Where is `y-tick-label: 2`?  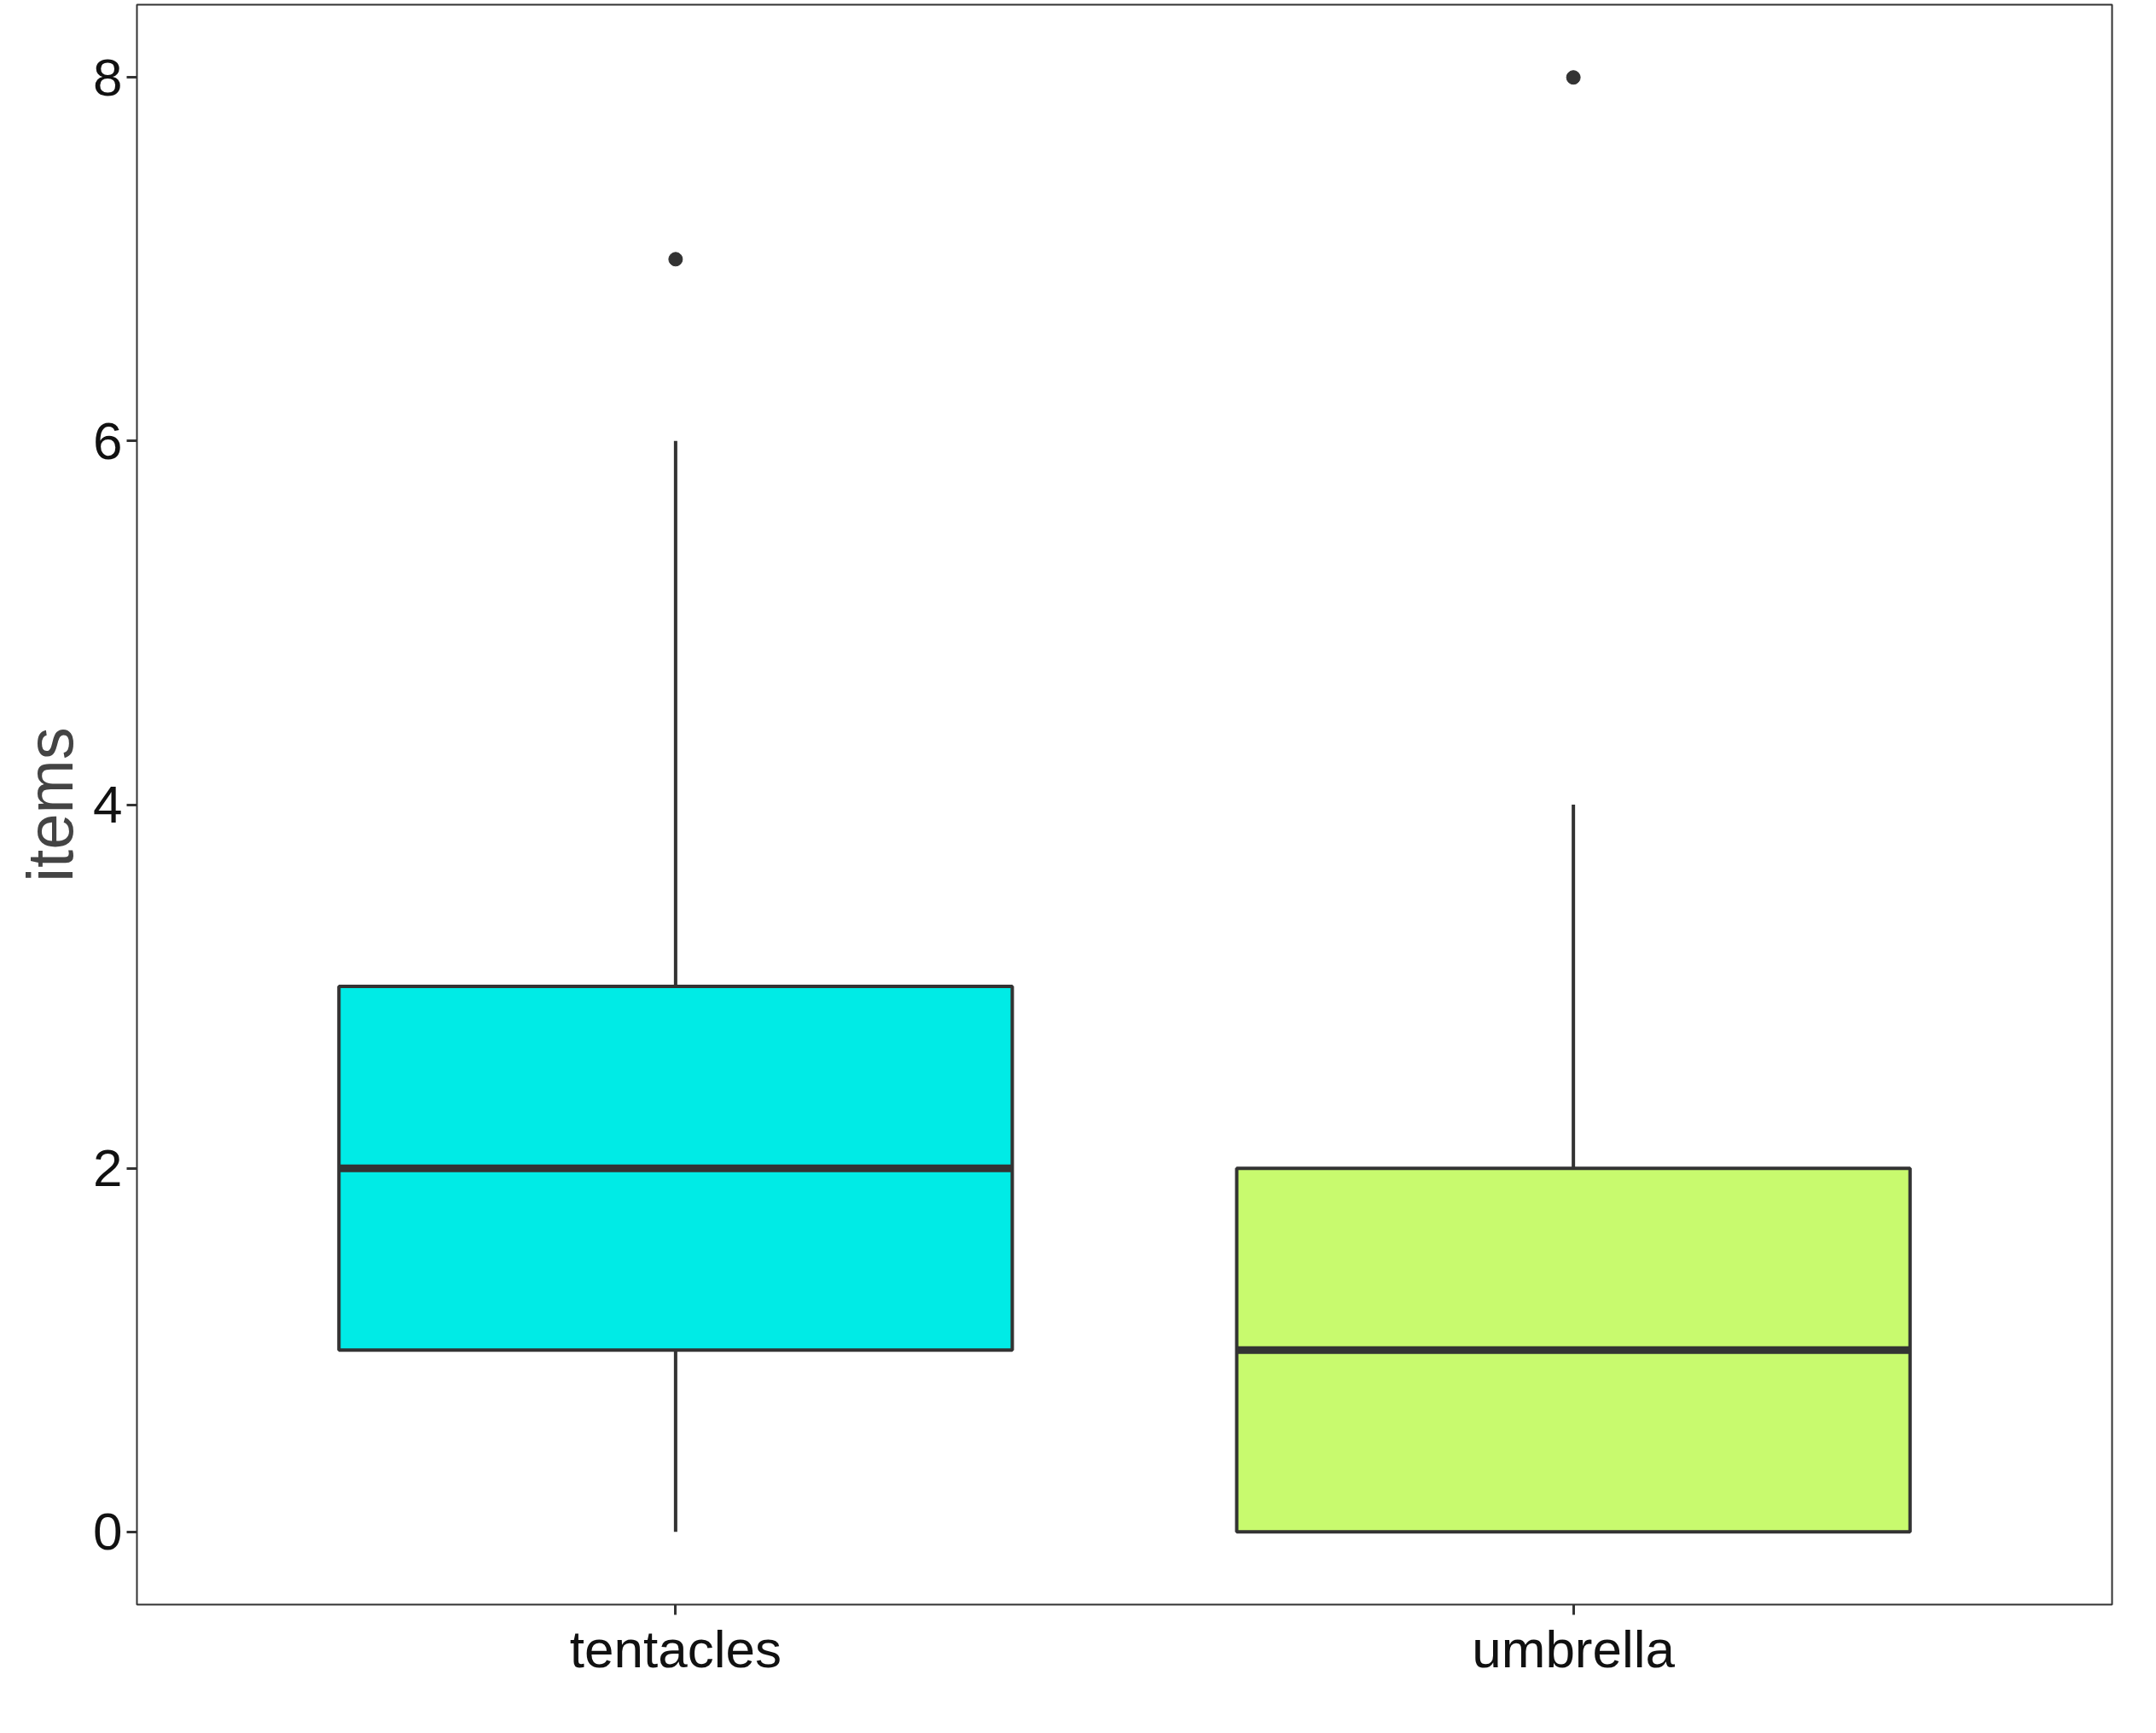 y-tick-label: 2 is located at coordinates (108, 1168).